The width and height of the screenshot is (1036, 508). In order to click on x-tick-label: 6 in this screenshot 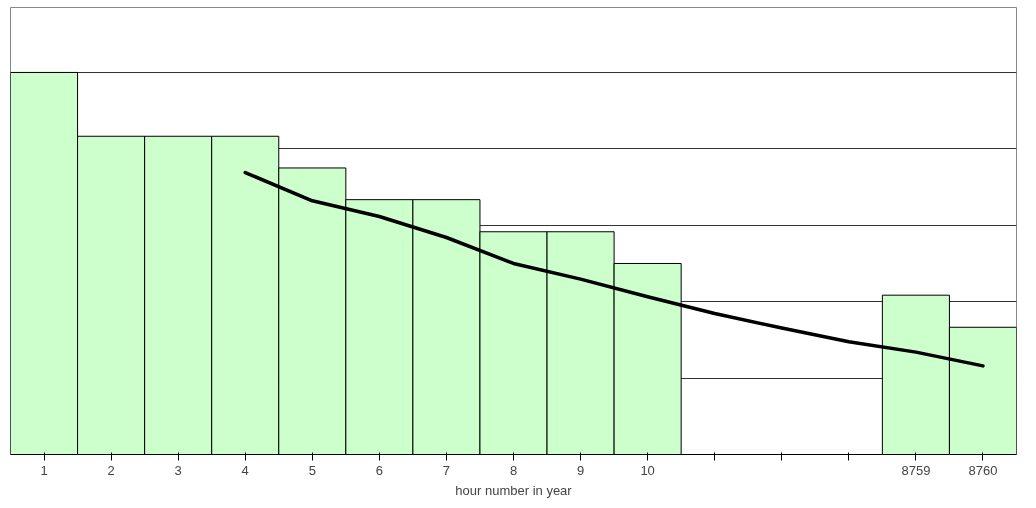, I will do `click(379, 470)`.